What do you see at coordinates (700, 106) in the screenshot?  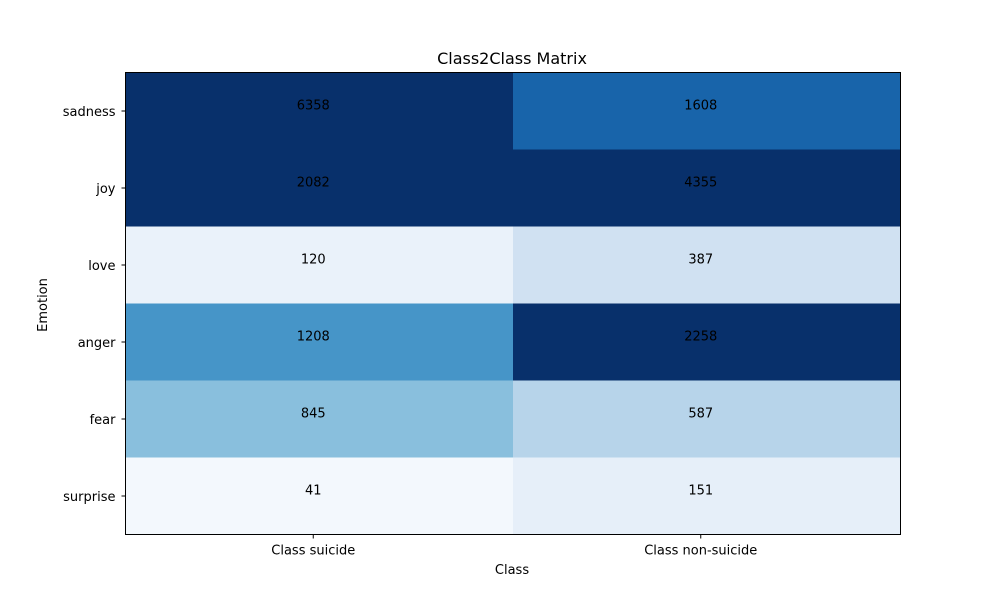 I see `cell-value-label: 1608` at bounding box center [700, 106].